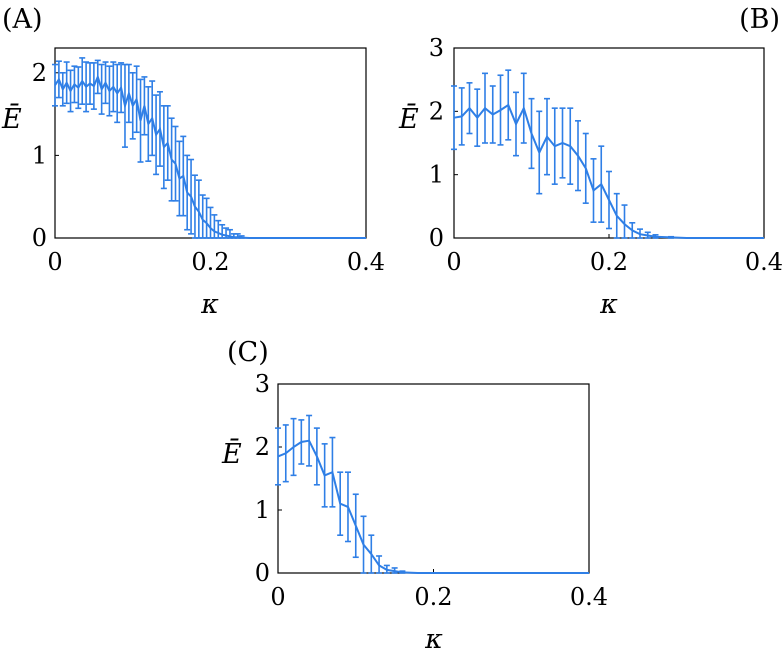 The image size is (783, 655). Describe the element at coordinates (609, 262) in the screenshot. I see `x-tick-label-b-1: 0.2` at that location.